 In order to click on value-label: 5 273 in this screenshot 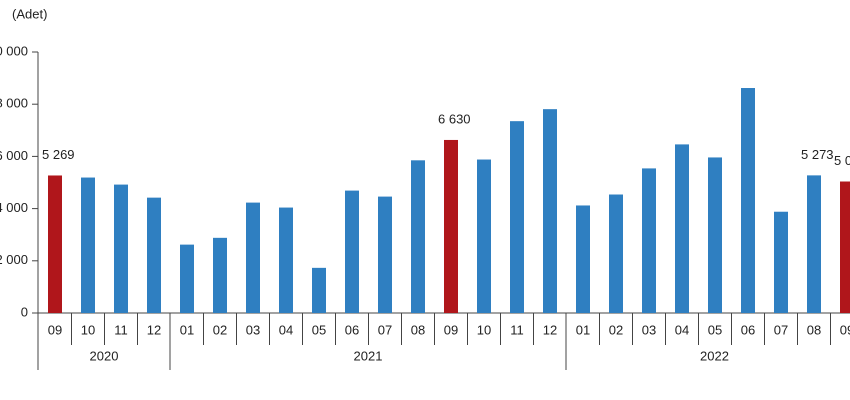, I will do `click(817, 154)`.